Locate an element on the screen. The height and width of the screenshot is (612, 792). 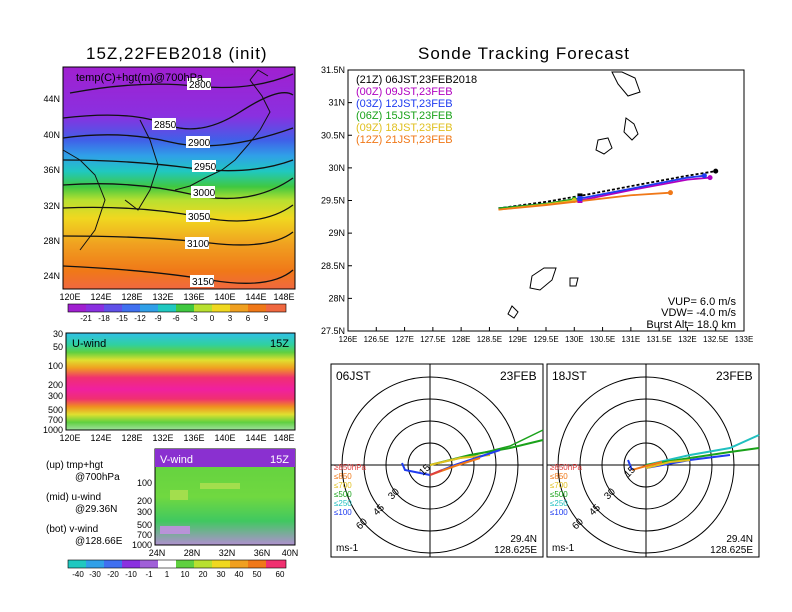
track-lat-tick: 29.5N is located at coordinates (333, 201).